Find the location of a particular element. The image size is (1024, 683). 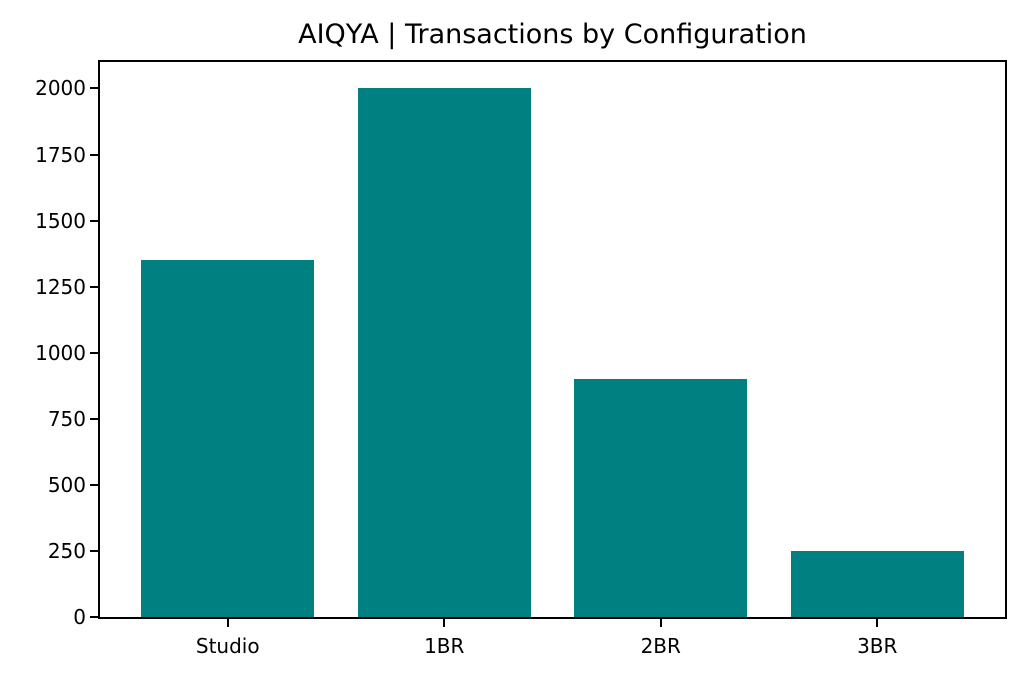

y-tick-label-1000: 1000 is located at coordinates (60, 352).